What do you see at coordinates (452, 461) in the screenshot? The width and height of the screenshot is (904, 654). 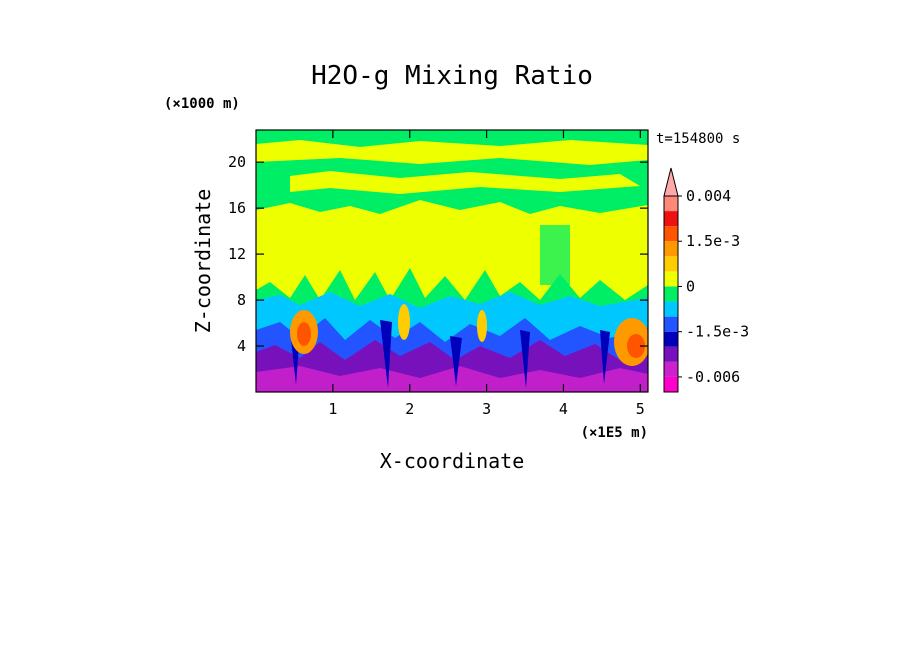 I see `x-axis-label: X-coordinate` at bounding box center [452, 461].